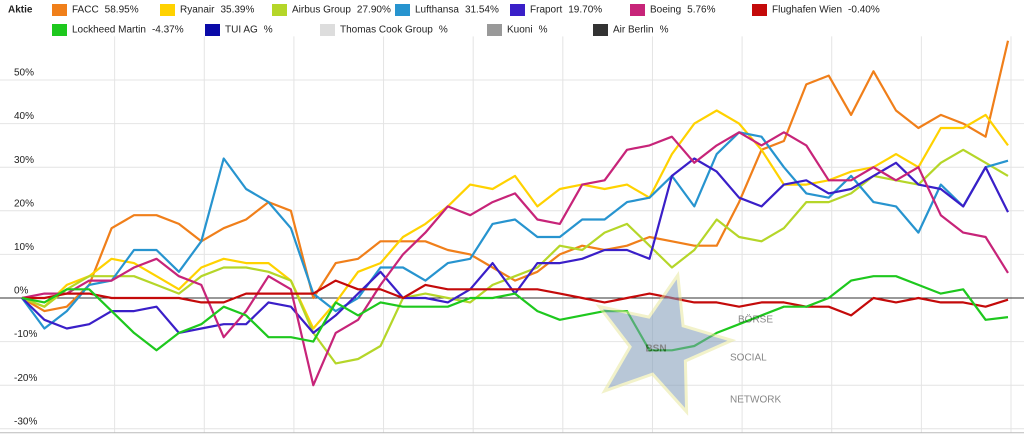 Image resolution: width=1024 pixels, height=440 pixels. What do you see at coordinates (546, 10) in the screenshot?
I see `legend-name: Fraport` at bounding box center [546, 10].